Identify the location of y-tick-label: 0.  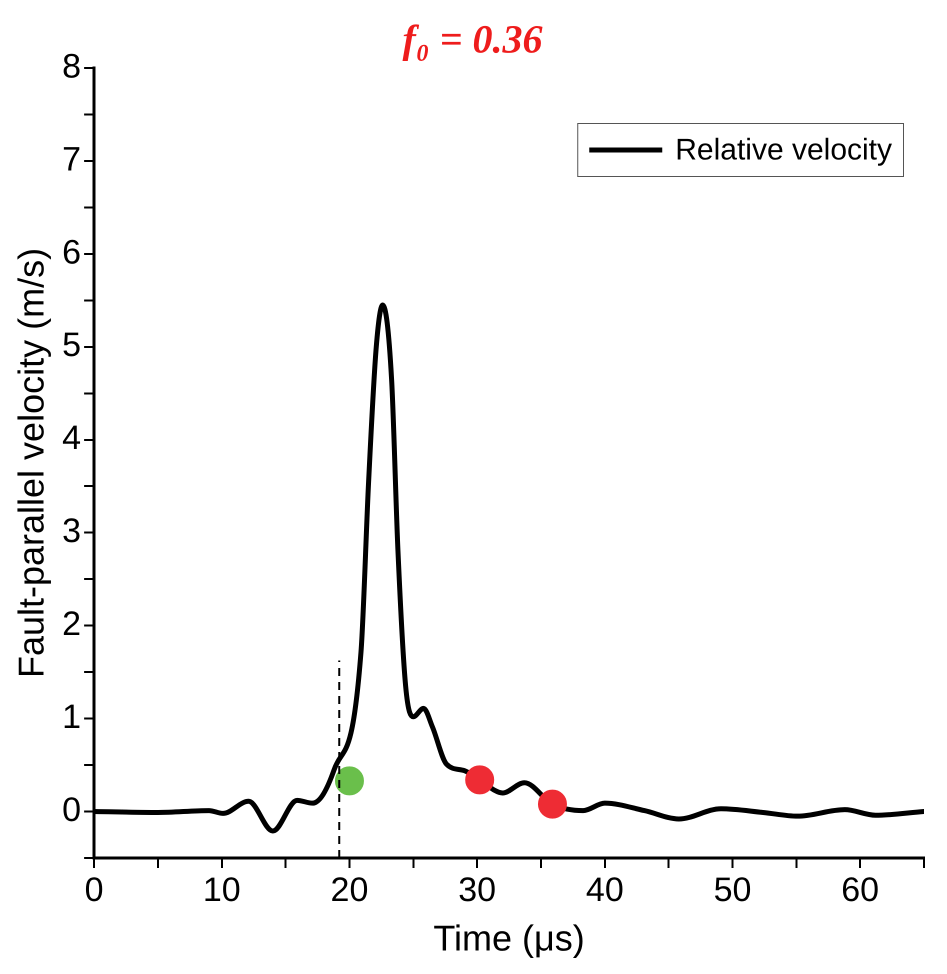
(72, 809).